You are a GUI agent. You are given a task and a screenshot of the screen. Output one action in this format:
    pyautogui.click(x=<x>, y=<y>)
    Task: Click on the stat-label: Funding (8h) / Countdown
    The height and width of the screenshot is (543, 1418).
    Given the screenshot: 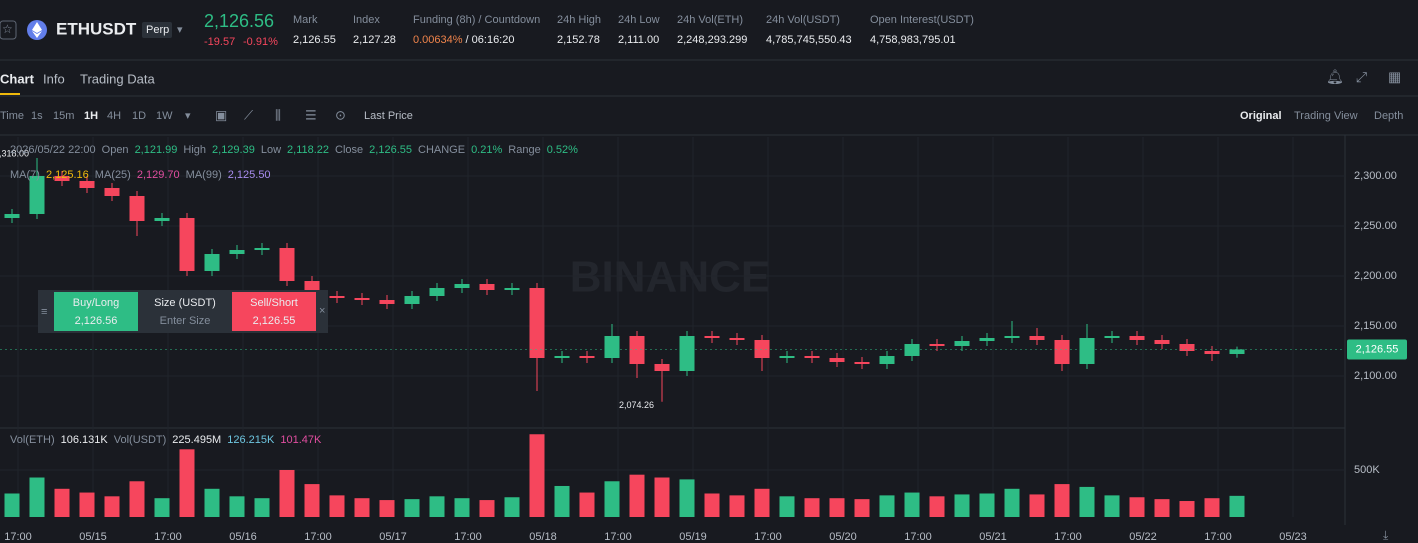 What is the action you would take?
    pyautogui.click(x=476, y=20)
    